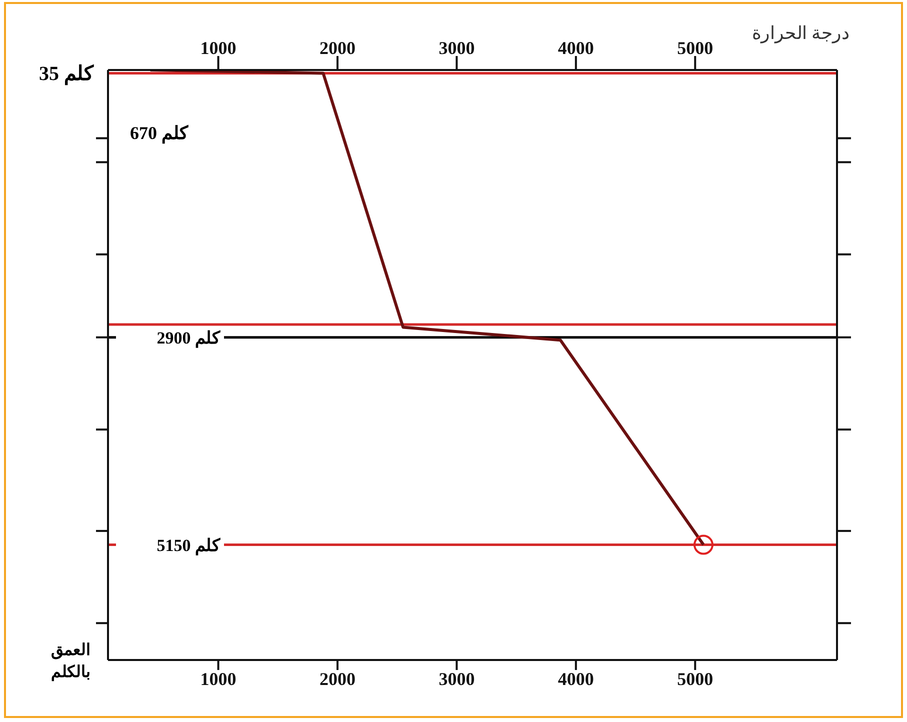 The height and width of the screenshot is (722, 907). What do you see at coordinates (801, 33) in the screenshot?
I see `x2-axis-title: درجة الحرارة` at bounding box center [801, 33].